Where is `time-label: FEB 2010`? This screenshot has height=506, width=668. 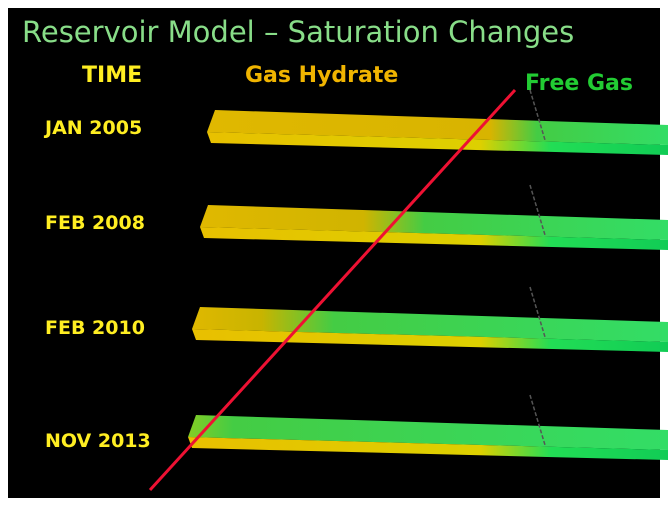
time-label: FEB 2010 is located at coordinates (95, 328).